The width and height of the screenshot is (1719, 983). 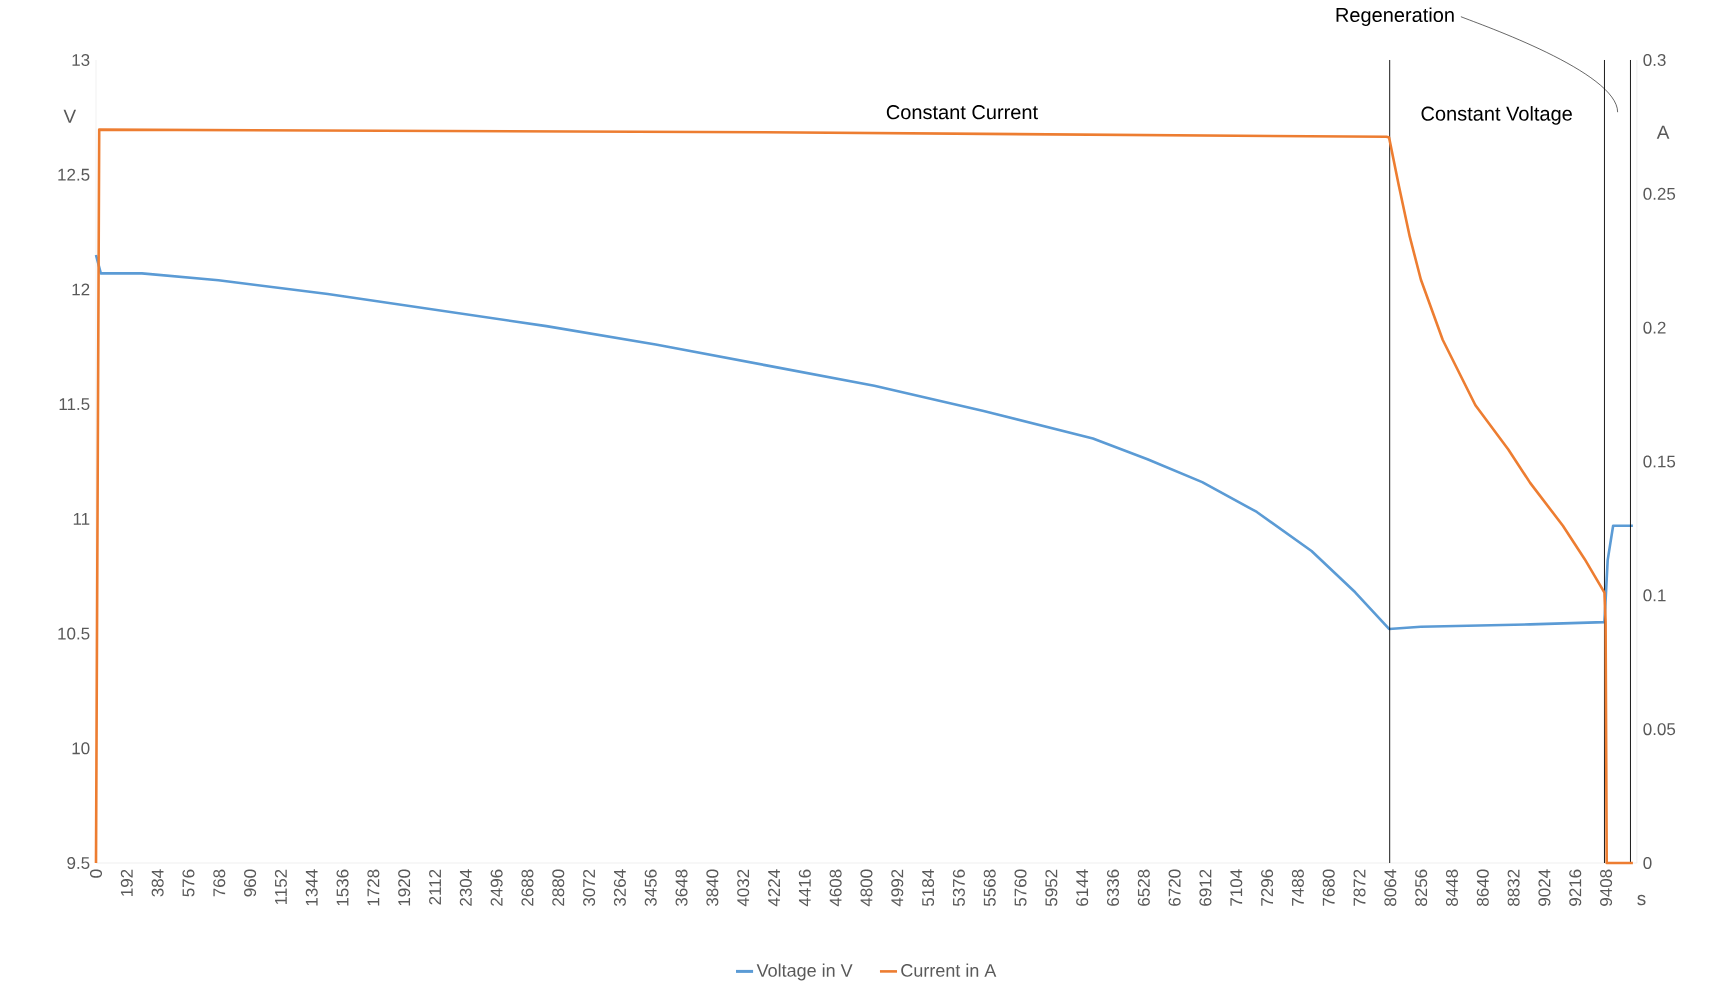 I want to click on x-tick-label: 4800, so click(x=866, y=888).